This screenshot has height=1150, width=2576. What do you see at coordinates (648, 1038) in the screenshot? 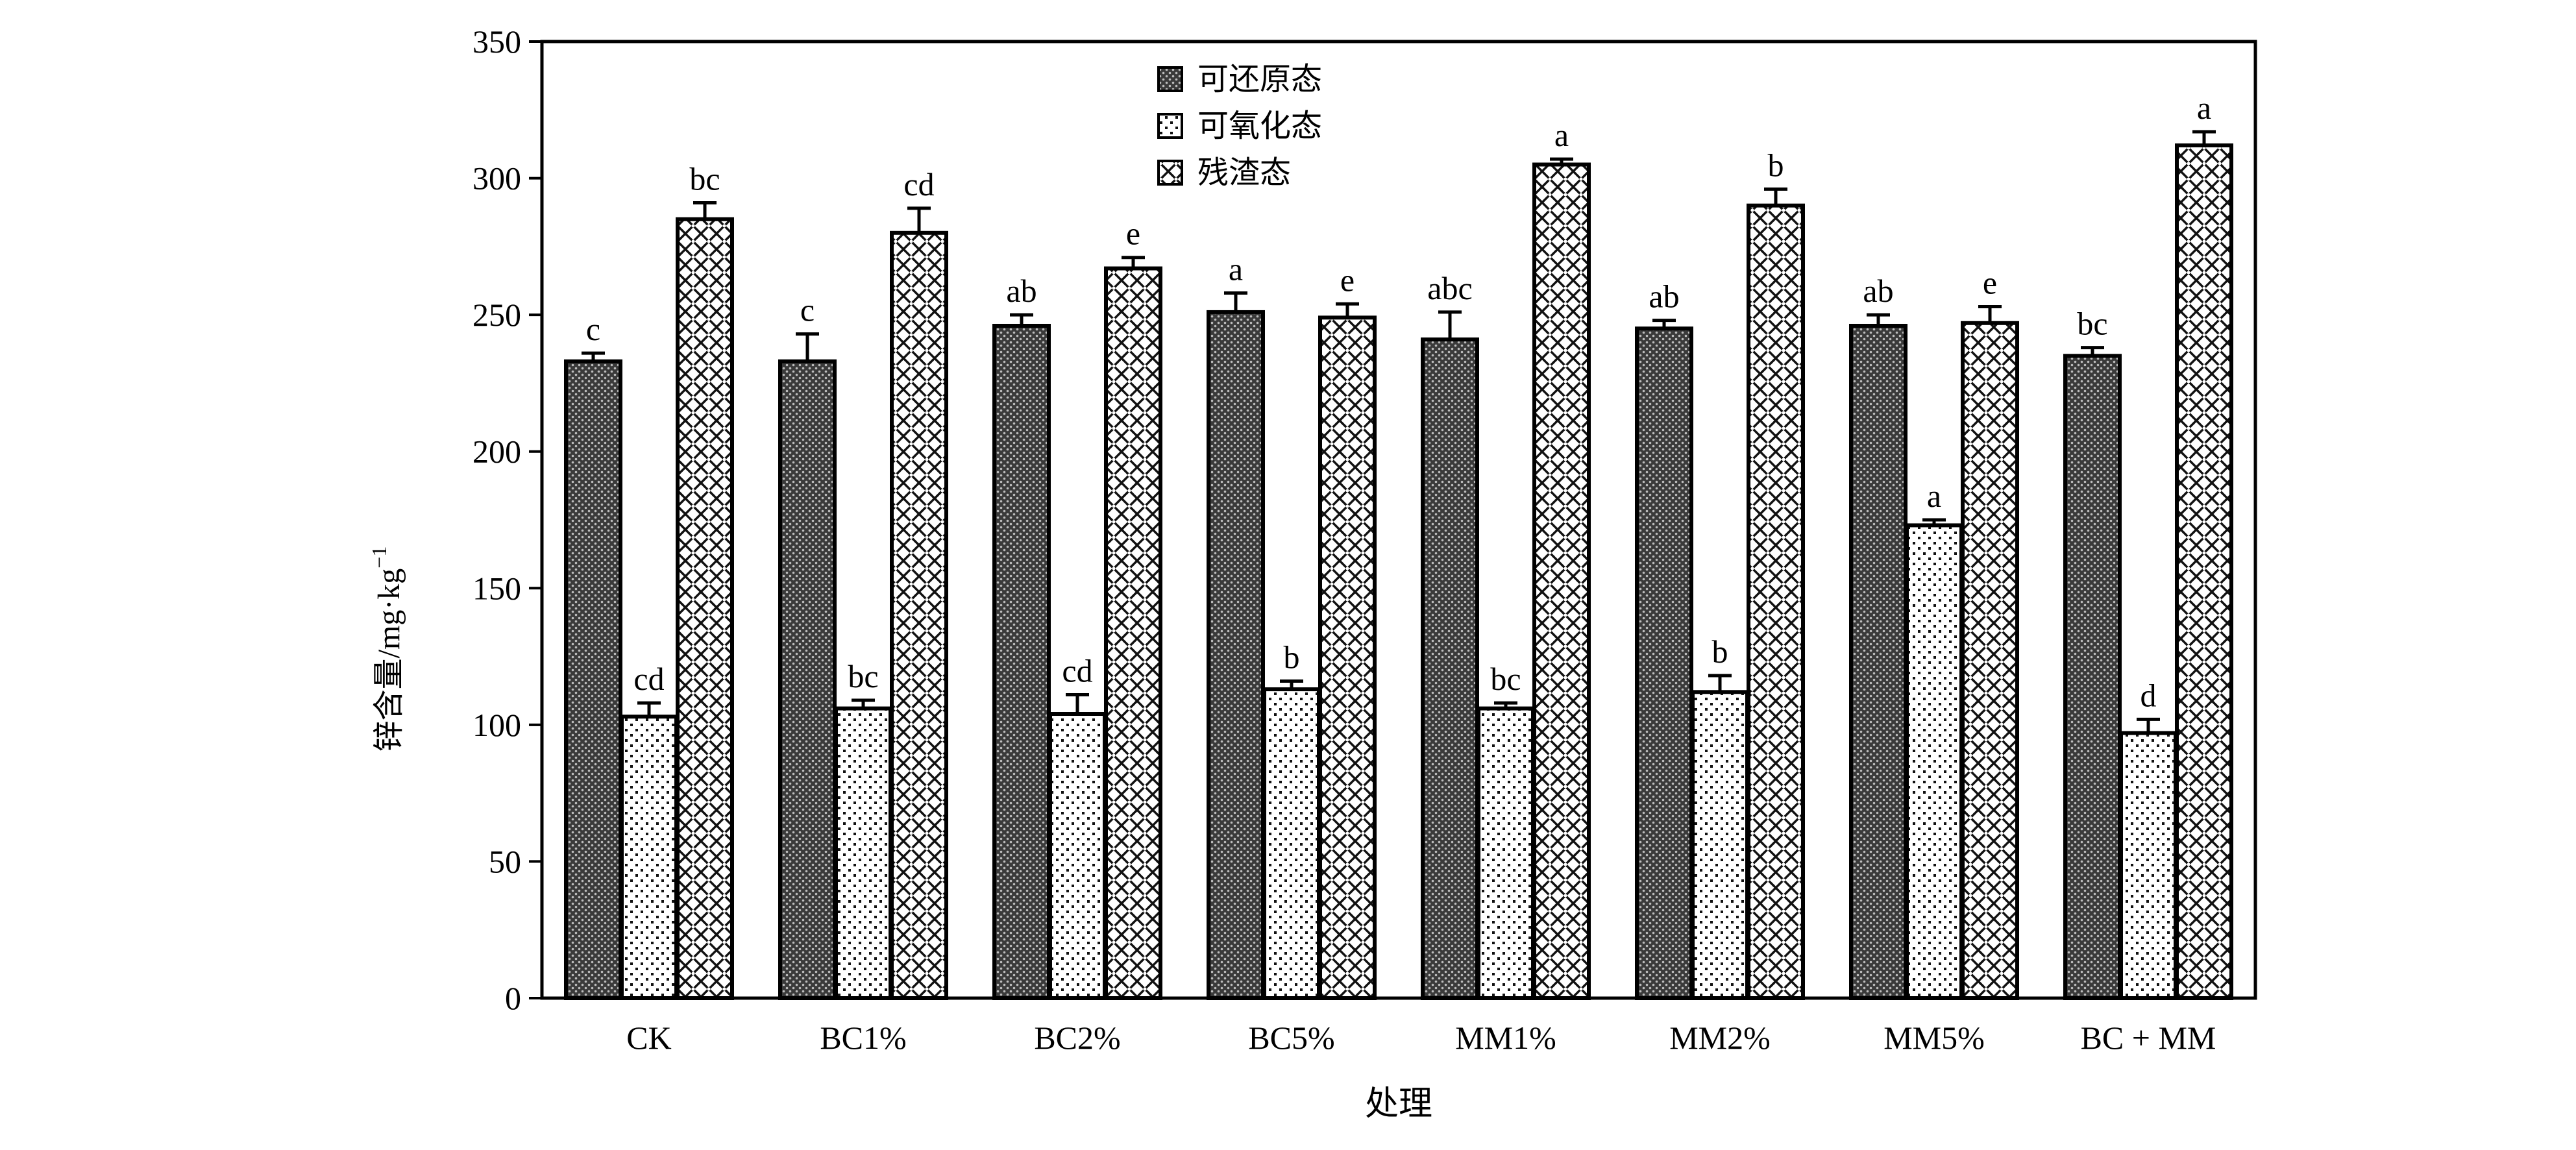
I see `x-tick-label: CK` at bounding box center [648, 1038].